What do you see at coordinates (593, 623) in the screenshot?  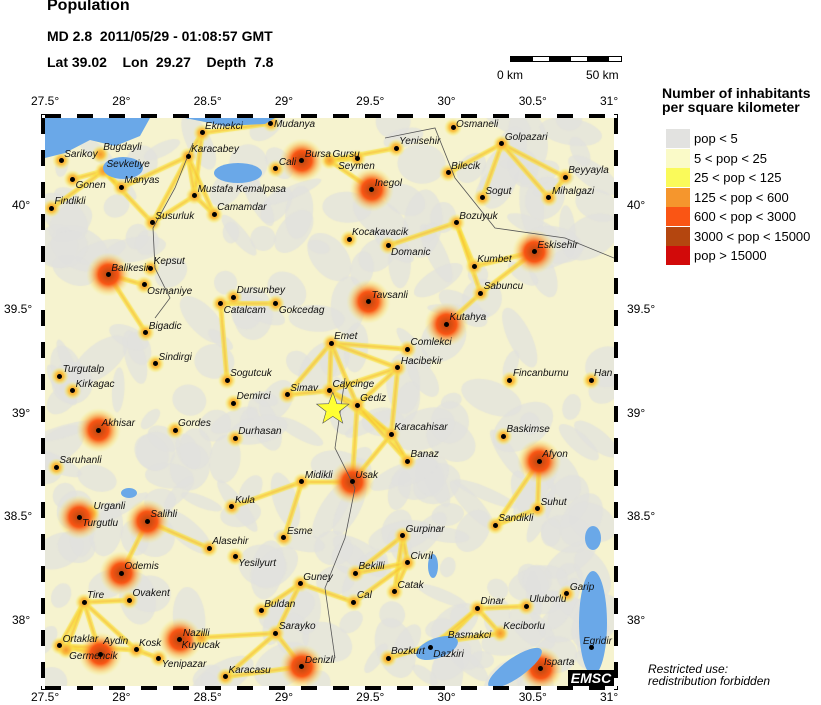 I see `lake-egridir` at bounding box center [593, 623].